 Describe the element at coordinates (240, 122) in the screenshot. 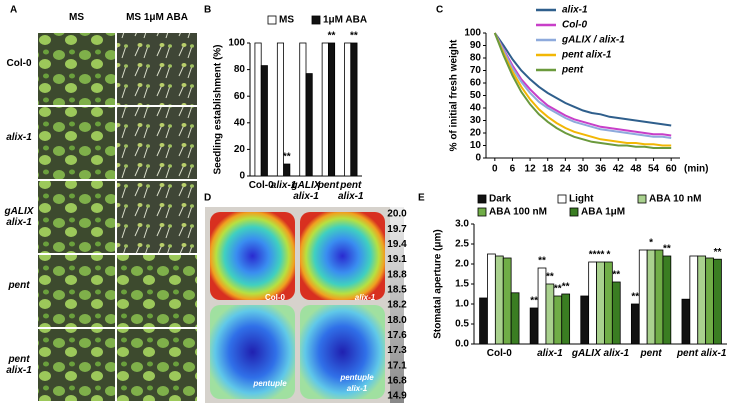

I see `y-tick-label: 40` at that location.